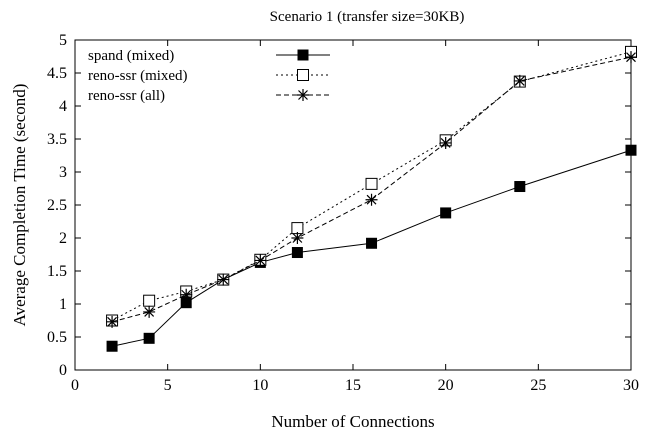 The image size is (655, 435). Describe the element at coordinates (63, 238) in the screenshot. I see `y-tick-label: 2` at that location.